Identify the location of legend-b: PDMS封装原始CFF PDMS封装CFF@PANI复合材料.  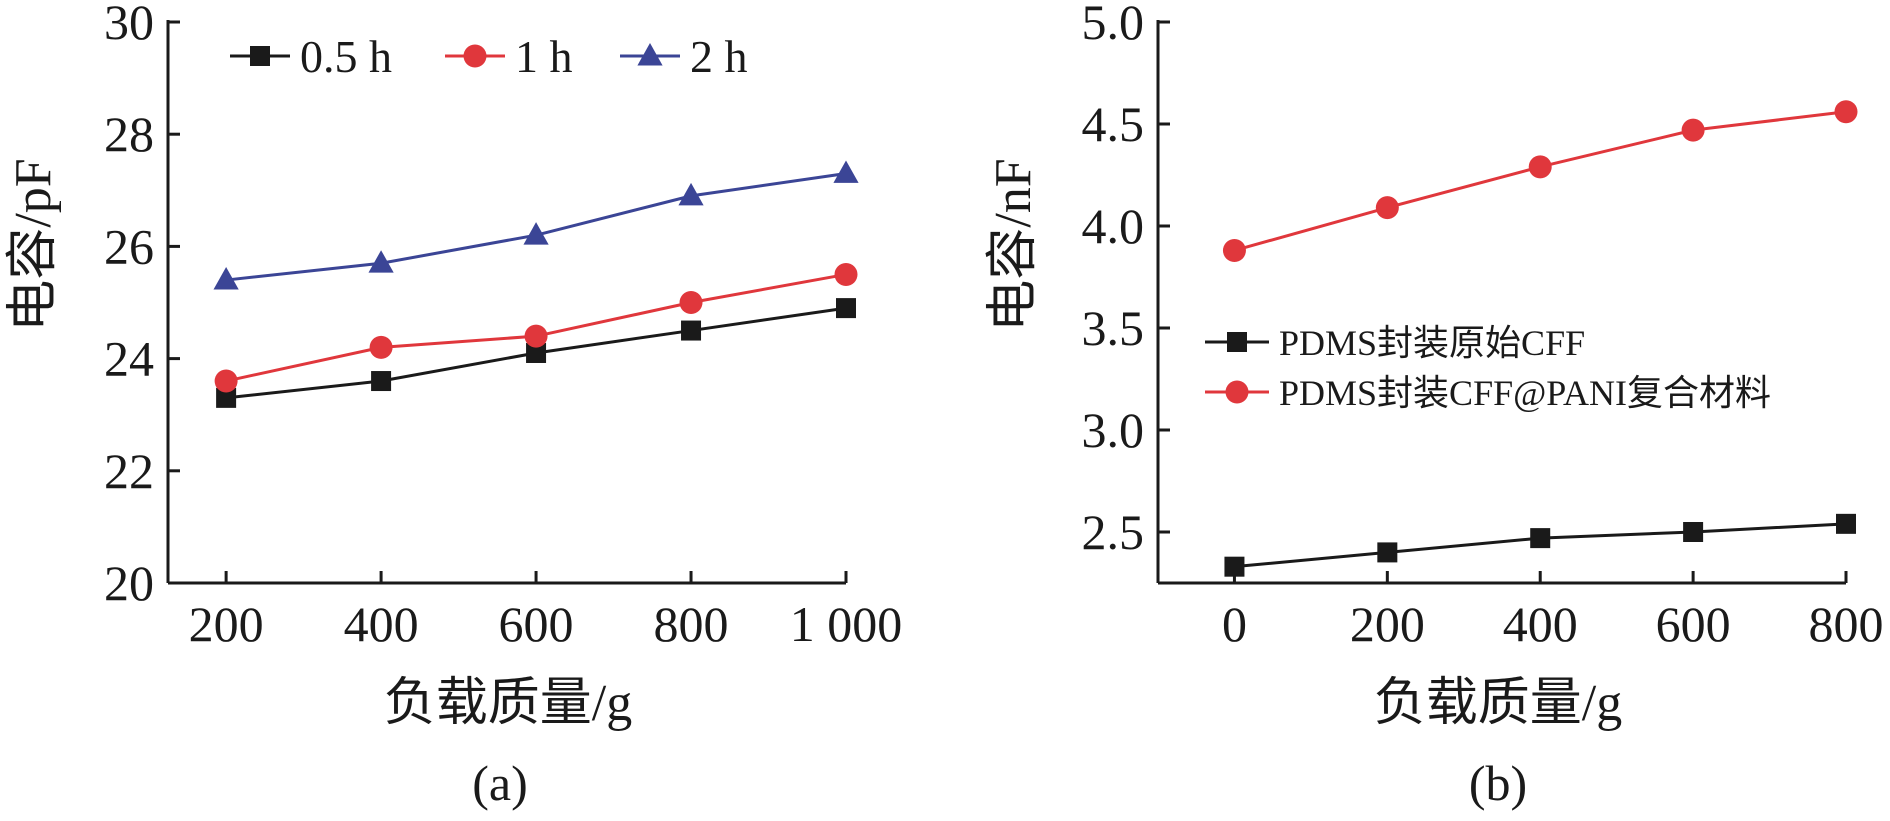
(1488, 368).